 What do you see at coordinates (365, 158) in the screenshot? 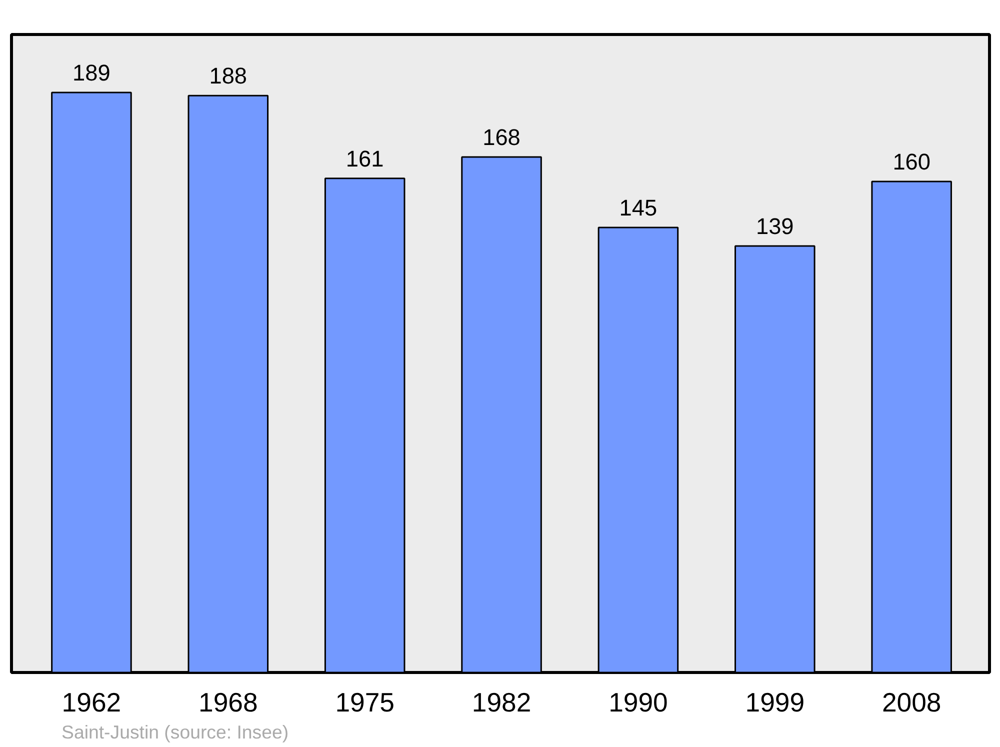
I see `data-label: 161` at bounding box center [365, 158].